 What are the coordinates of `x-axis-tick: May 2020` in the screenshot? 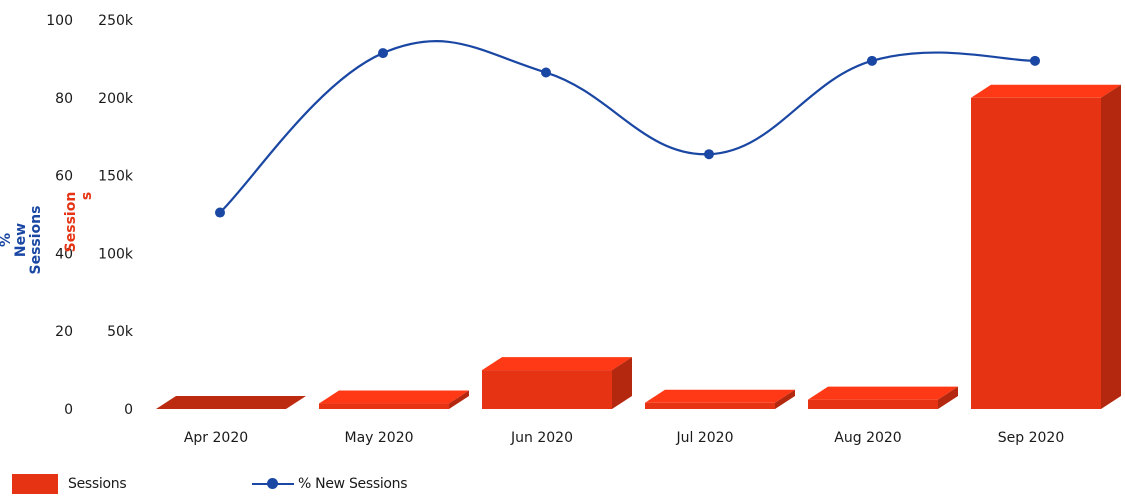 It's located at (378, 438).